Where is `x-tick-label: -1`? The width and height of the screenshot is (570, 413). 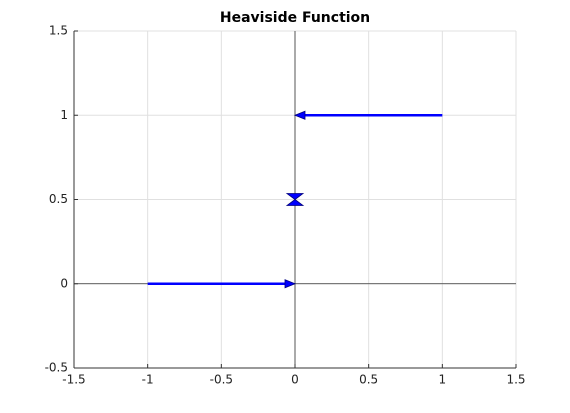 x-tick-label: -1 is located at coordinates (148, 380).